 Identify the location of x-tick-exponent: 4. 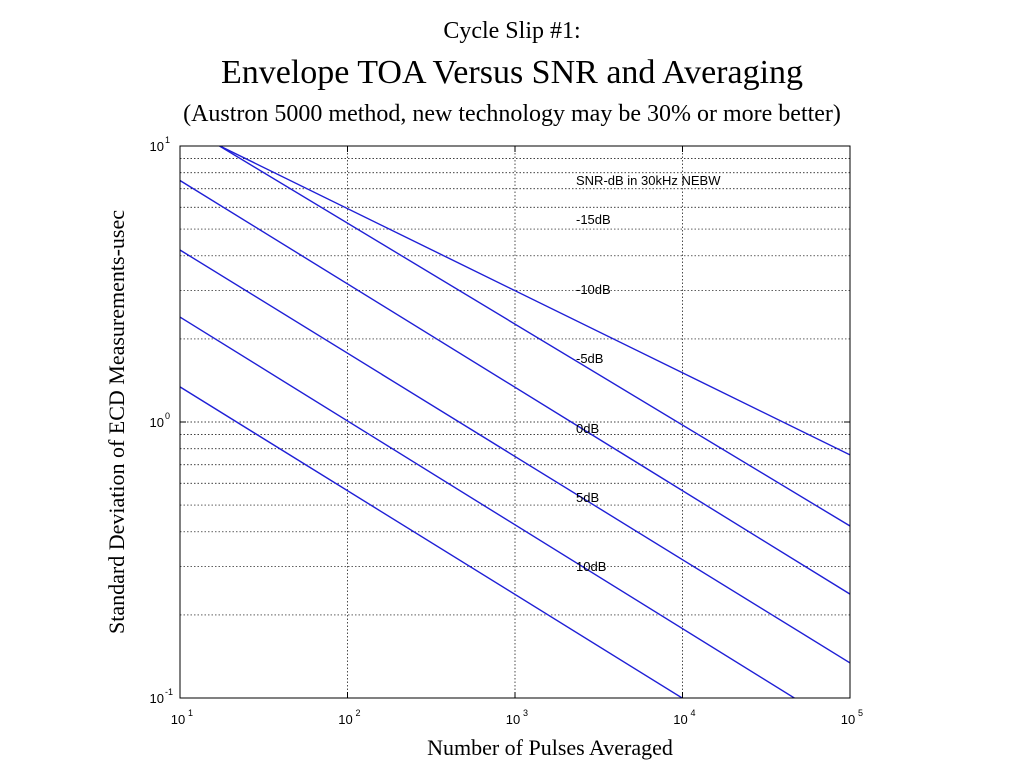
(693, 713).